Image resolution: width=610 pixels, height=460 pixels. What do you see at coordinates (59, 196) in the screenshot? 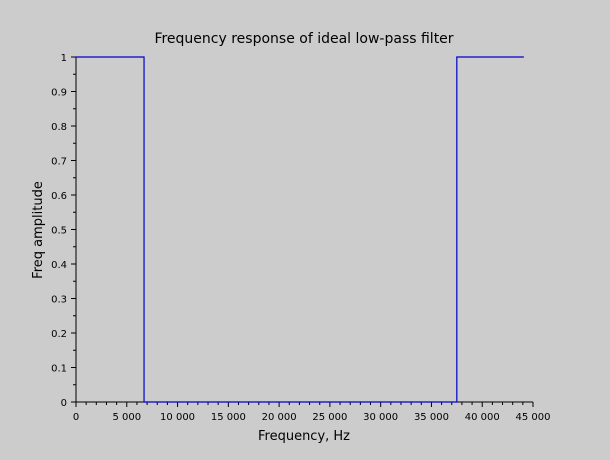
I see `y-tick-label: 0.6` at bounding box center [59, 196].